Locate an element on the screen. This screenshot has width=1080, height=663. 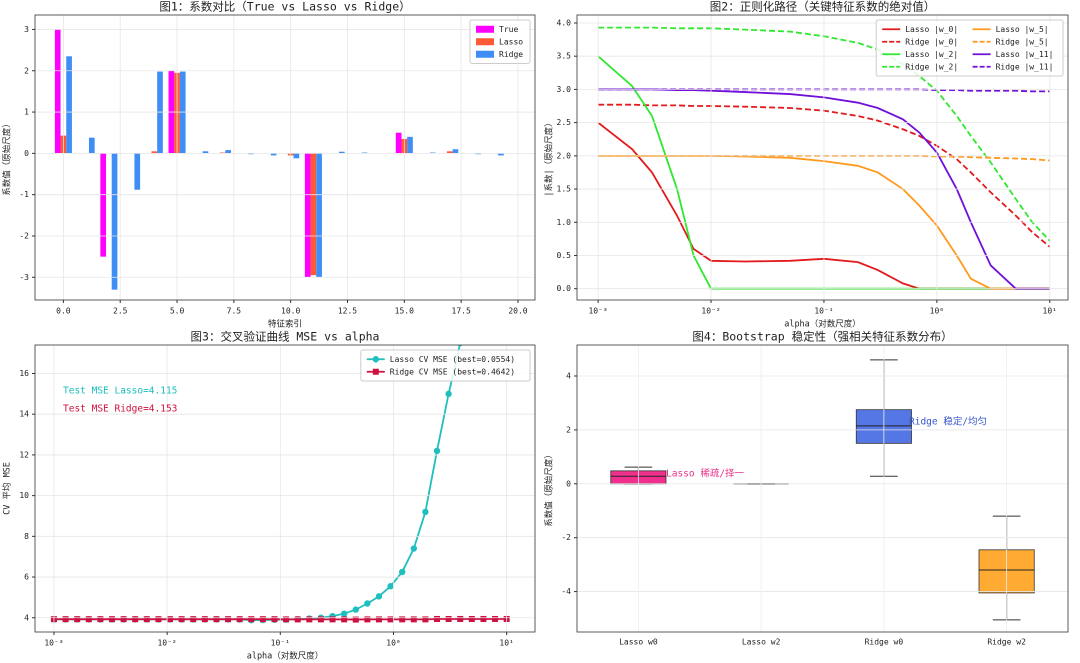
y-tick-label: 1.0 is located at coordinates (564, 222).